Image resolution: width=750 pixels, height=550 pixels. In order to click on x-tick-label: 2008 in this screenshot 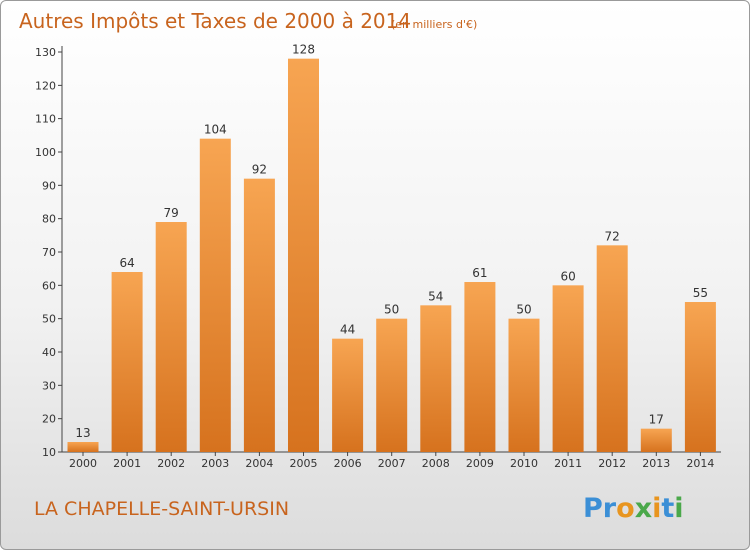, I will do `click(436, 463)`.